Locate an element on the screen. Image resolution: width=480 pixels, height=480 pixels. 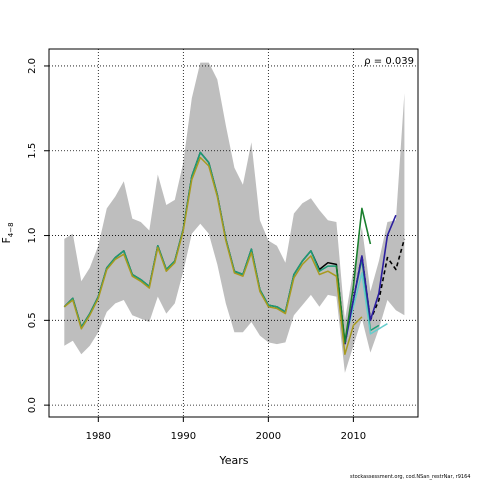
y-axis-title-sub: 4−8 is located at coordinates (11, 229).